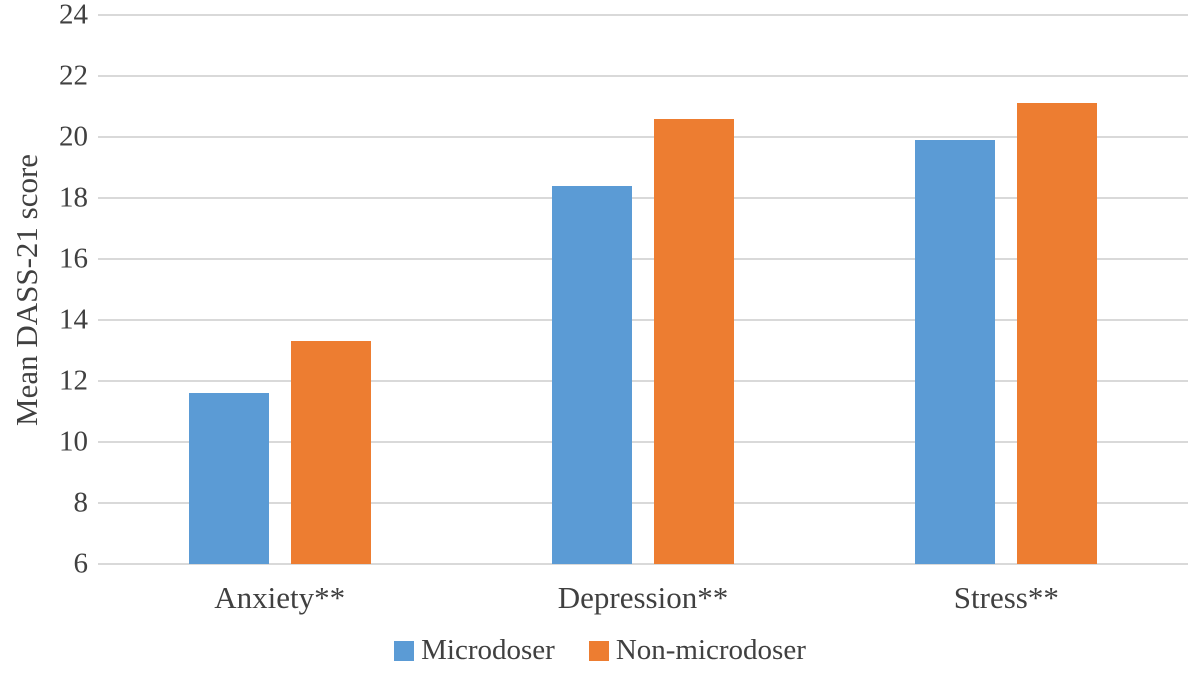  I want to click on x-axis-label: Stress**, so click(1006, 597).